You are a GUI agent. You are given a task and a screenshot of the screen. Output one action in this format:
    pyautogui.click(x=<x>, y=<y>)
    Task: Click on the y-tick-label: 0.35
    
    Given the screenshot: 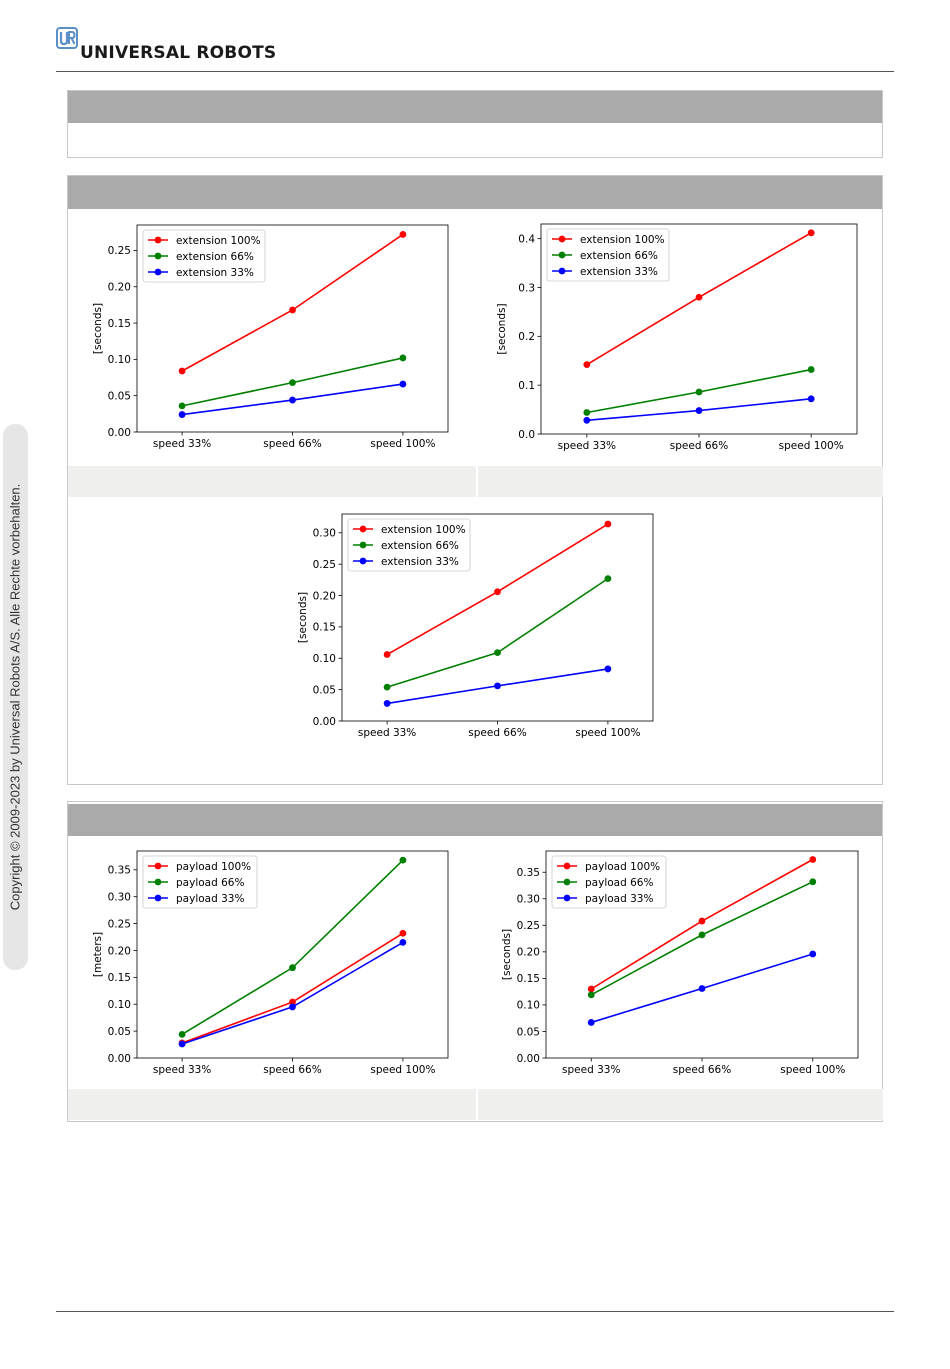 What is the action you would take?
    pyautogui.click(x=119, y=871)
    